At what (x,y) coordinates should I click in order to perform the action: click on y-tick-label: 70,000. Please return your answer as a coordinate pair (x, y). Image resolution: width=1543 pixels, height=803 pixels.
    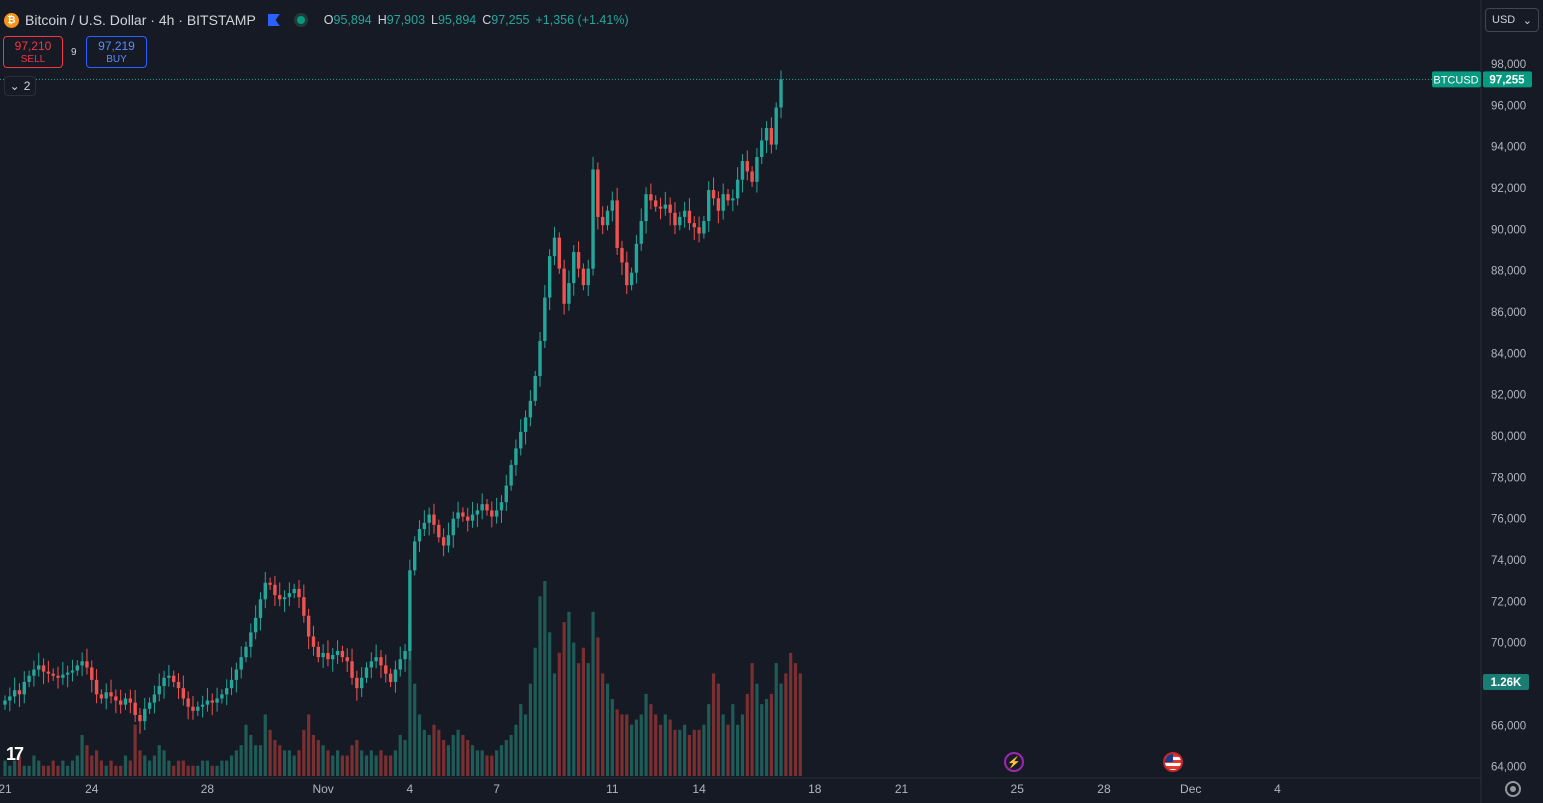
    Looking at the image, I should click on (1508, 644).